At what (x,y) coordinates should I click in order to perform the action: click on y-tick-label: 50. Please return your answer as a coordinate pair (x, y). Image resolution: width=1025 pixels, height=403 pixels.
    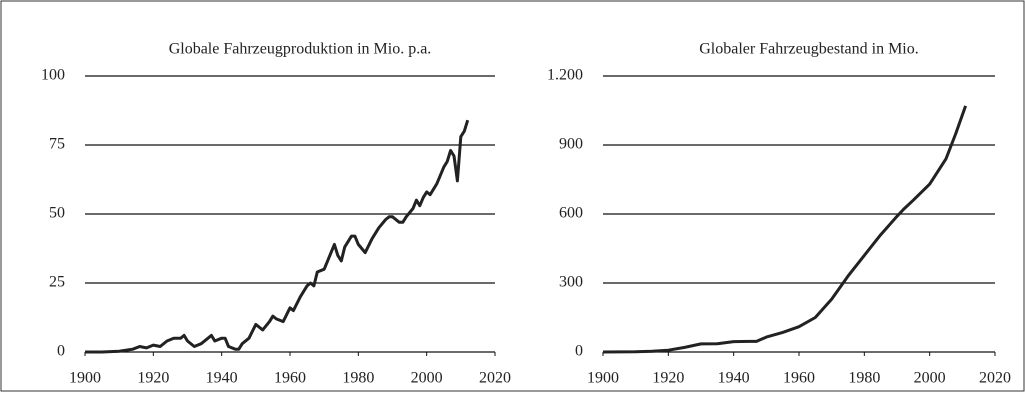
    Looking at the image, I should click on (57, 213).